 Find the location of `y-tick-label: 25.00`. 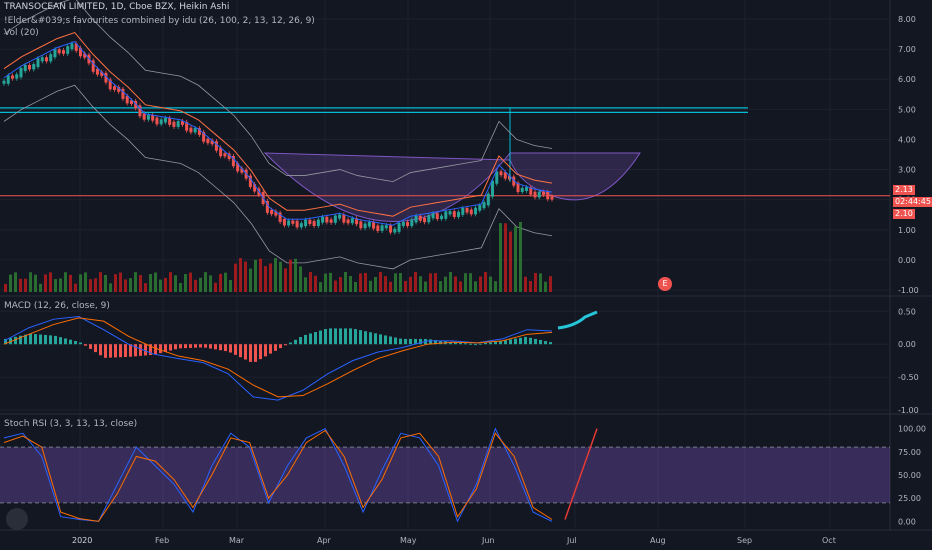

y-tick-label: 25.00 is located at coordinates (909, 498).